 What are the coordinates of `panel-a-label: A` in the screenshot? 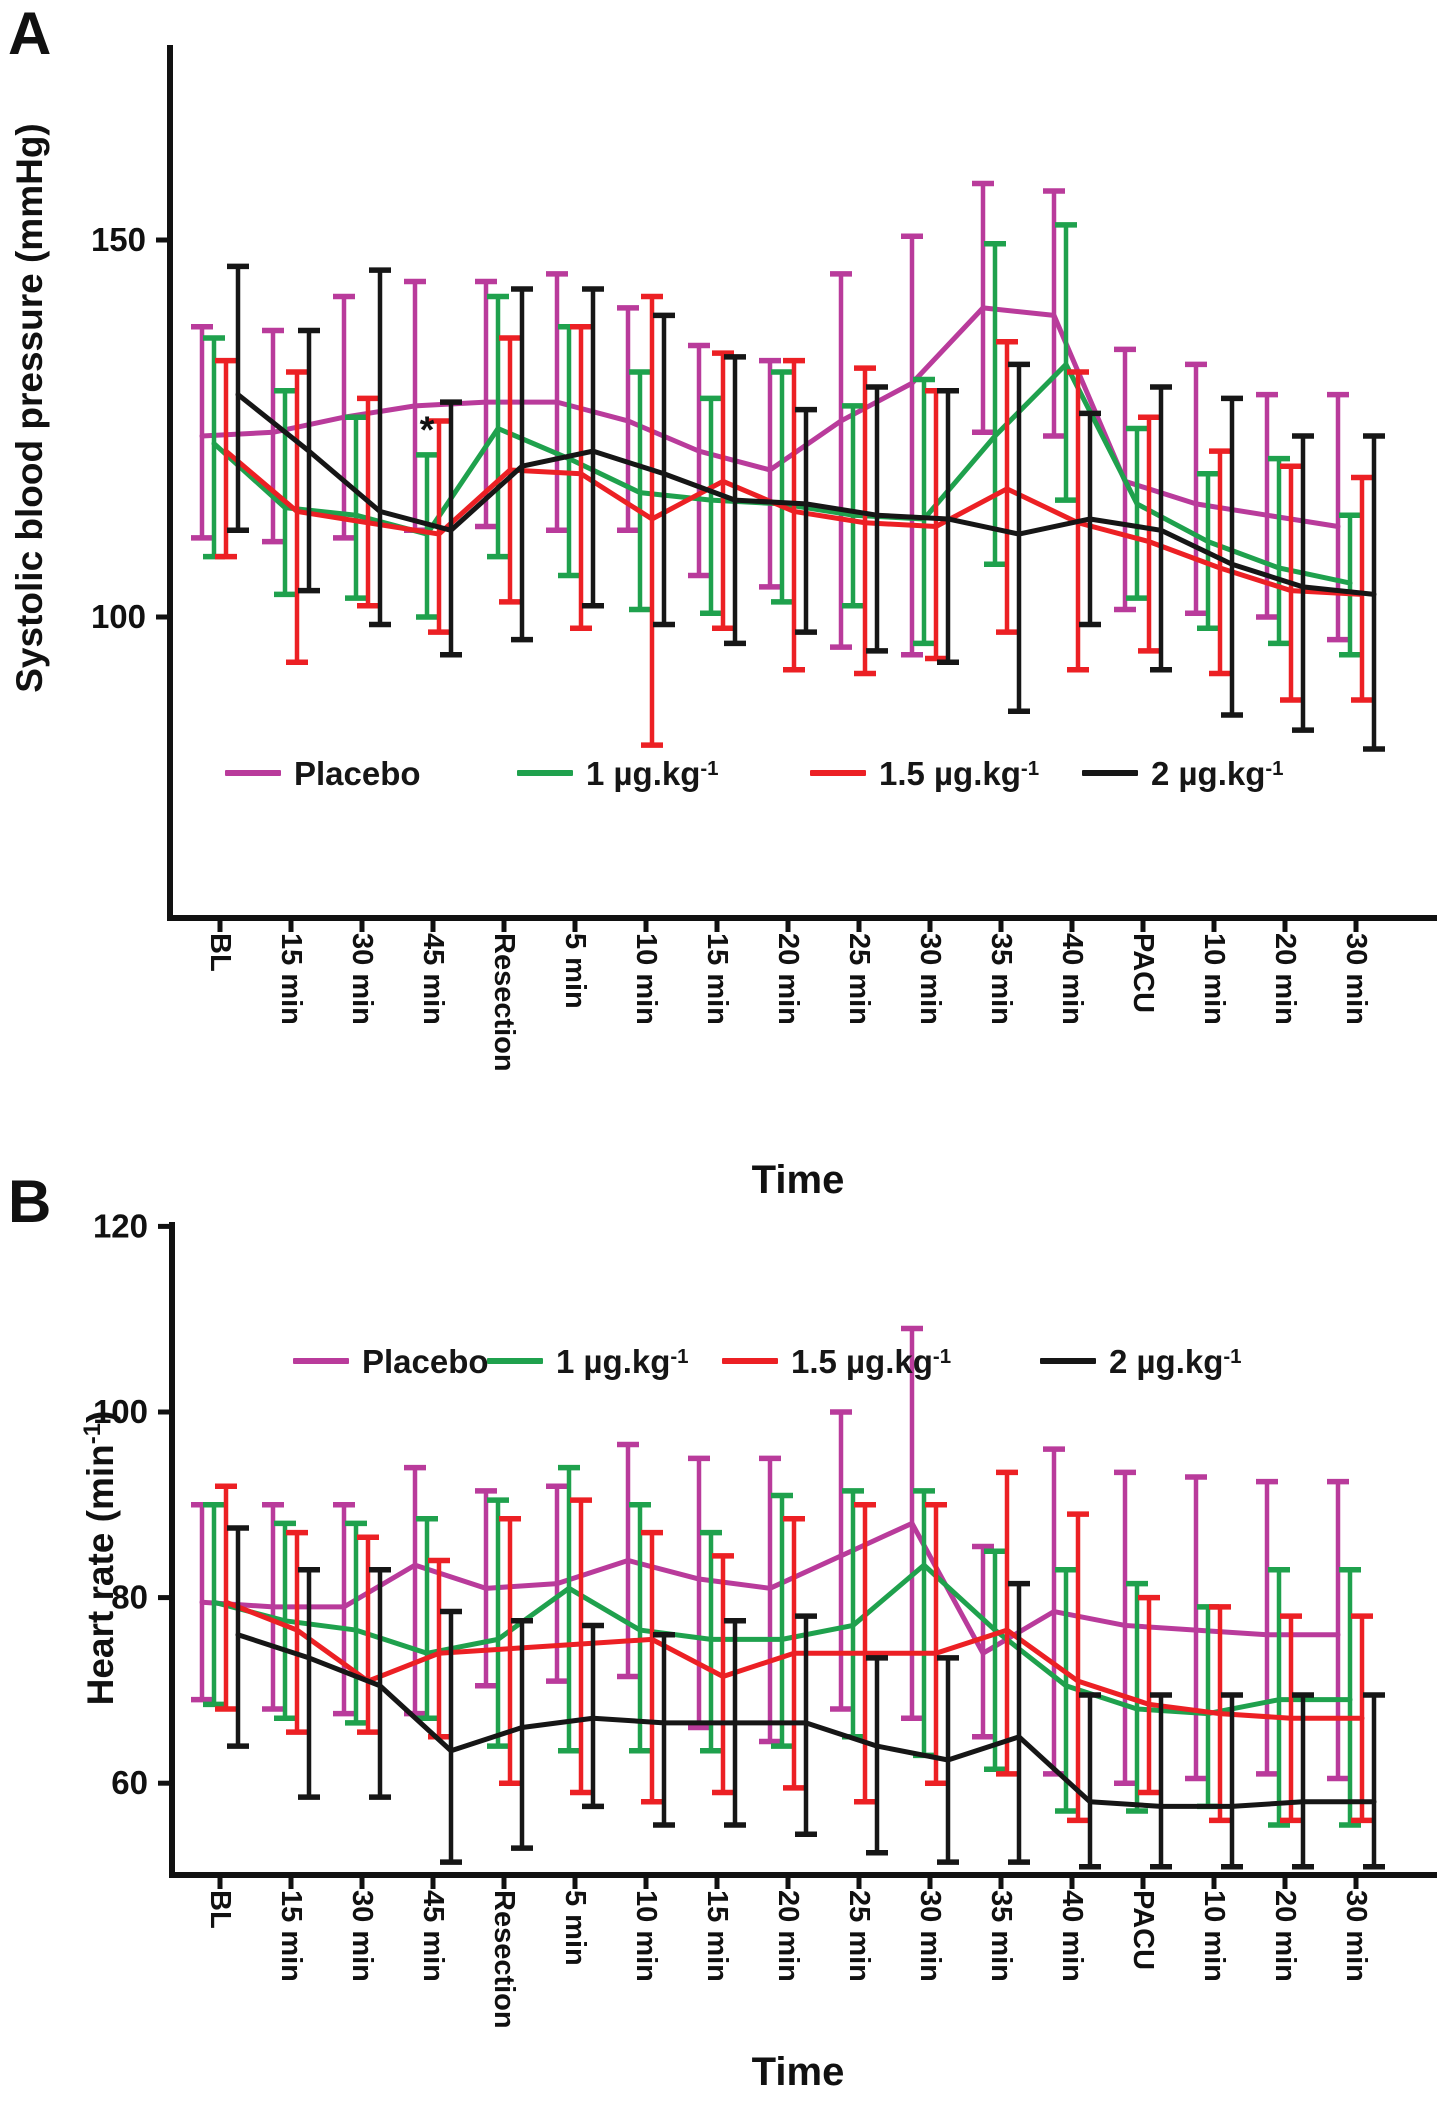 It's located at (30, 33).